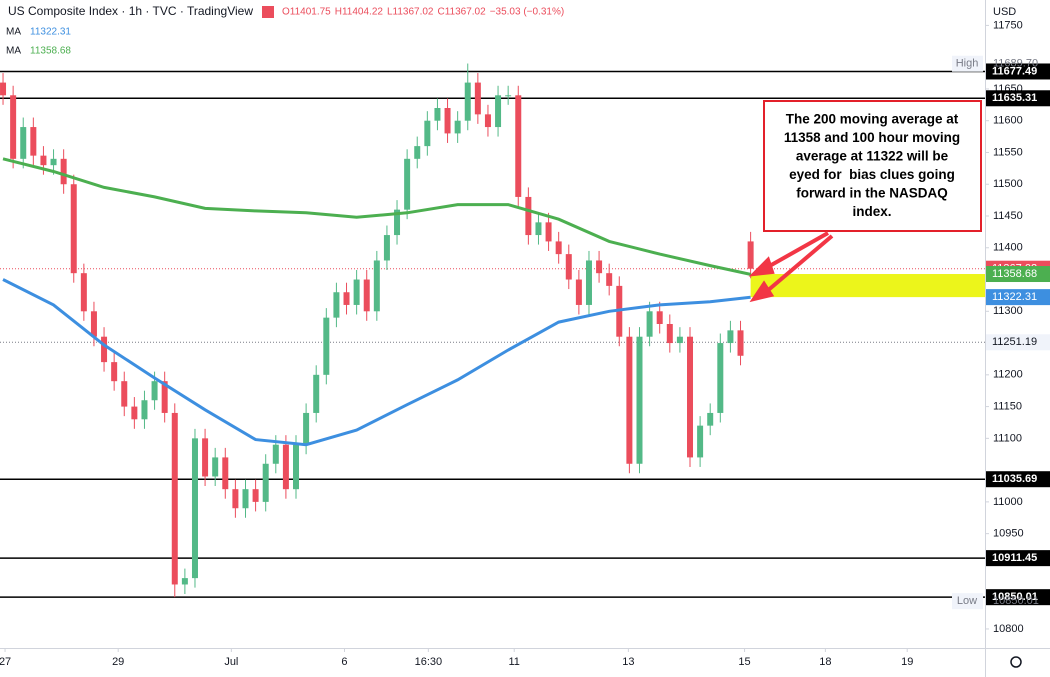  I want to click on price-label: 11322.31, so click(1014, 297).